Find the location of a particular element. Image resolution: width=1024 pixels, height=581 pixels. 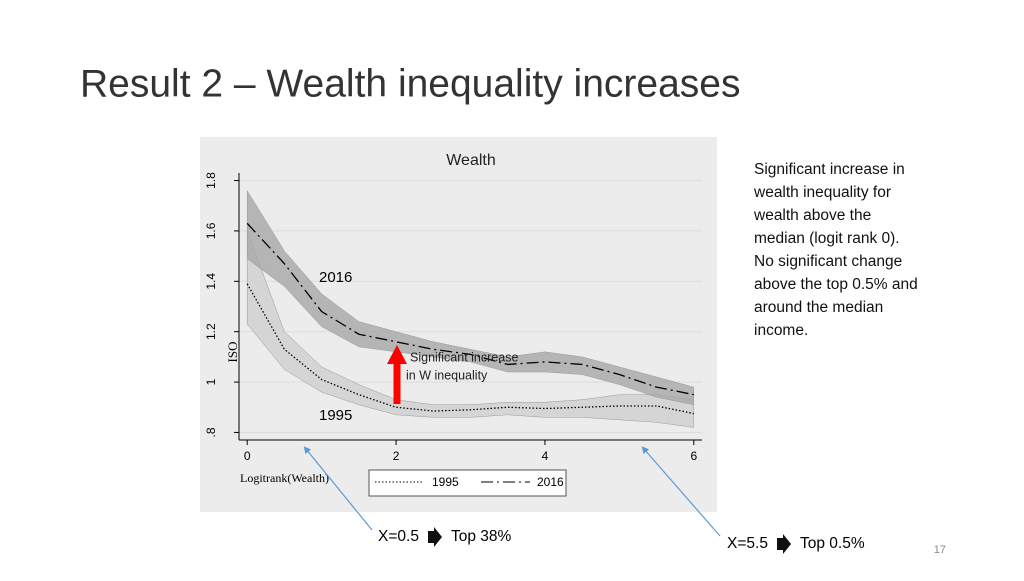

page-number: 17 is located at coordinates (940, 550).